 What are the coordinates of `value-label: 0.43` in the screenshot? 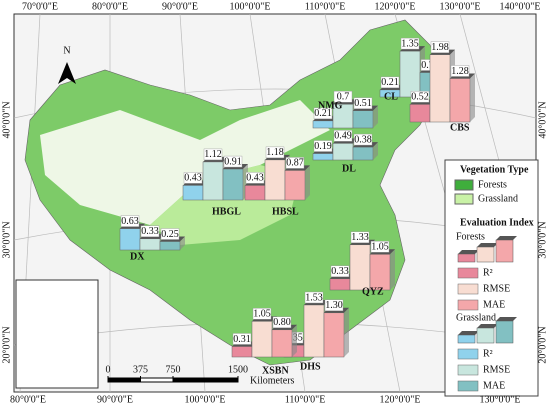 It's located at (193, 178).